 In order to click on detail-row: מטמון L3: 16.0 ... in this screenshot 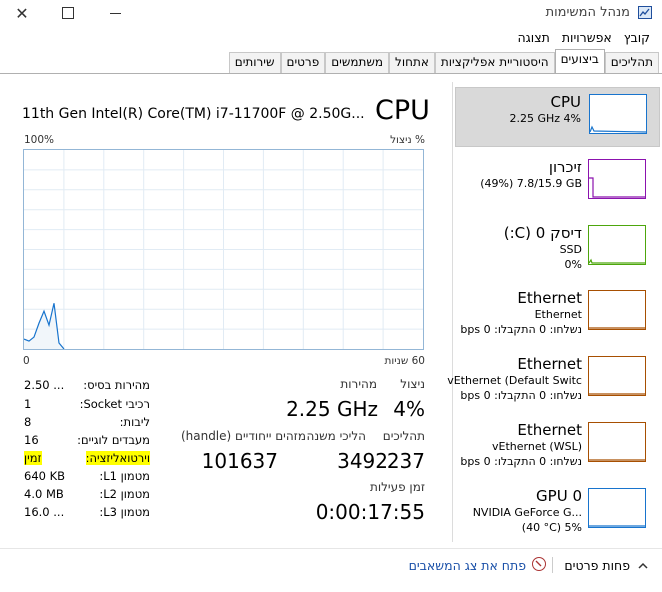, I will do `click(85, 514)`.